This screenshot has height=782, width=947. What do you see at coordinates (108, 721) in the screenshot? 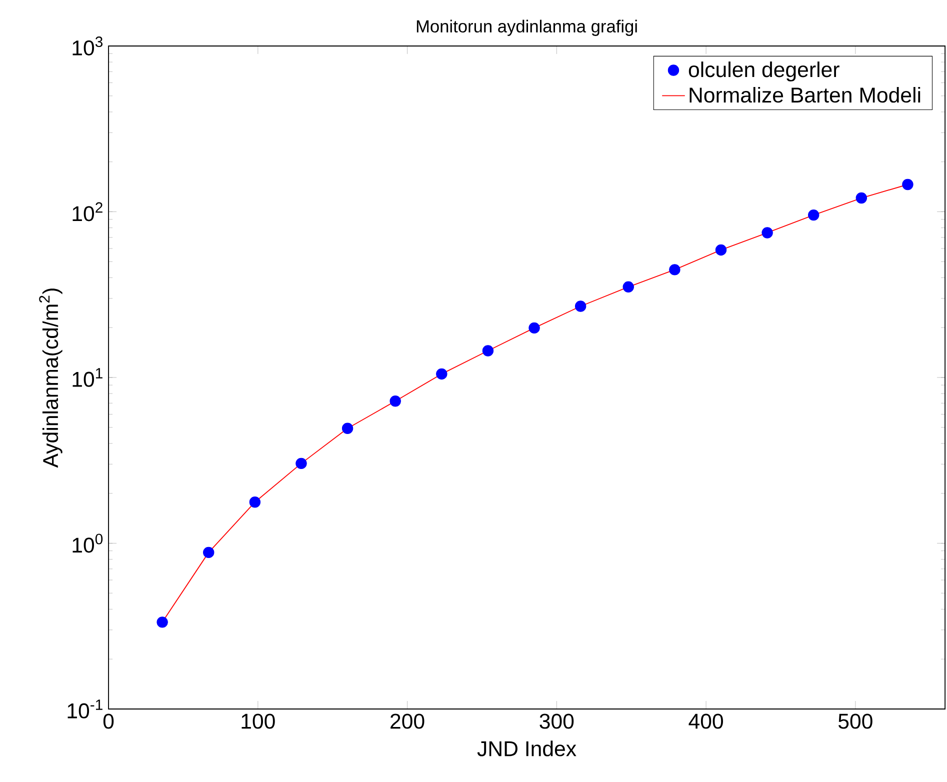
I see `x-tick-label: 0` at bounding box center [108, 721].